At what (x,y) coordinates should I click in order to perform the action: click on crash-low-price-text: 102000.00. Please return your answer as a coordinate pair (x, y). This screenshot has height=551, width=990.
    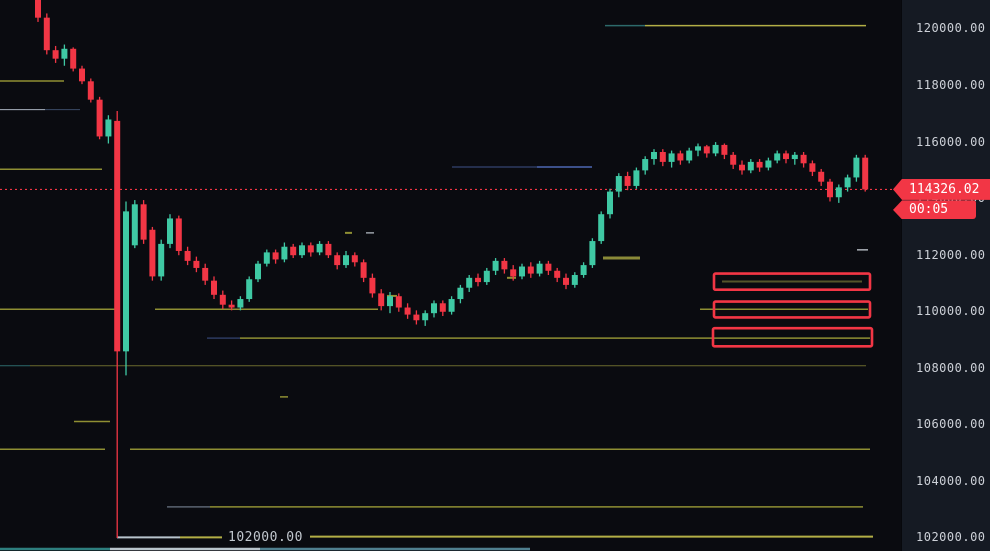
    Looking at the image, I should click on (265, 537).